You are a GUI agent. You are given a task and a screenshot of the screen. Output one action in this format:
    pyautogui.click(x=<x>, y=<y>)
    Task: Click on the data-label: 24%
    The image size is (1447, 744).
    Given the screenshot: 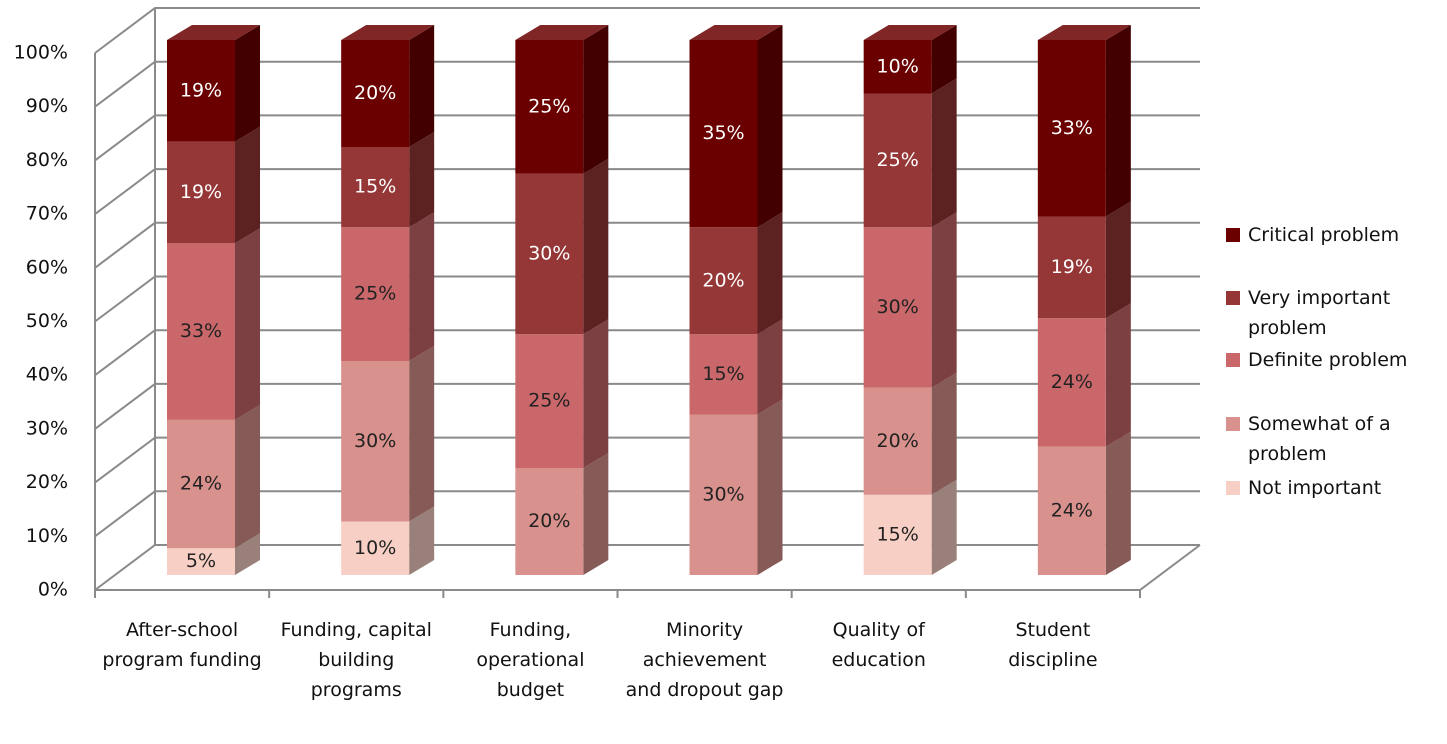 What is the action you would take?
    pyautogui.click(x=1072, y=510)
    